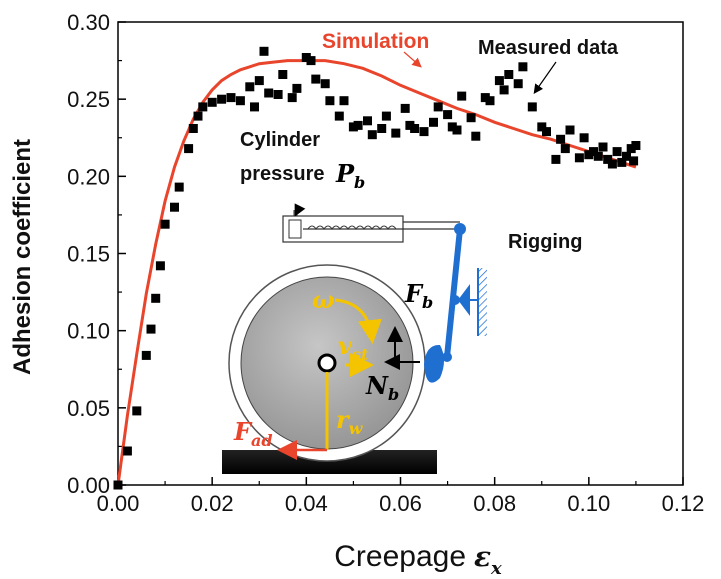 Image resolution: width=721 pixels, height=579 pixels. What do you see at coordinates (455, 303) in the screenshot?
I see `rigging-lever` at bounding box center [455, 303].